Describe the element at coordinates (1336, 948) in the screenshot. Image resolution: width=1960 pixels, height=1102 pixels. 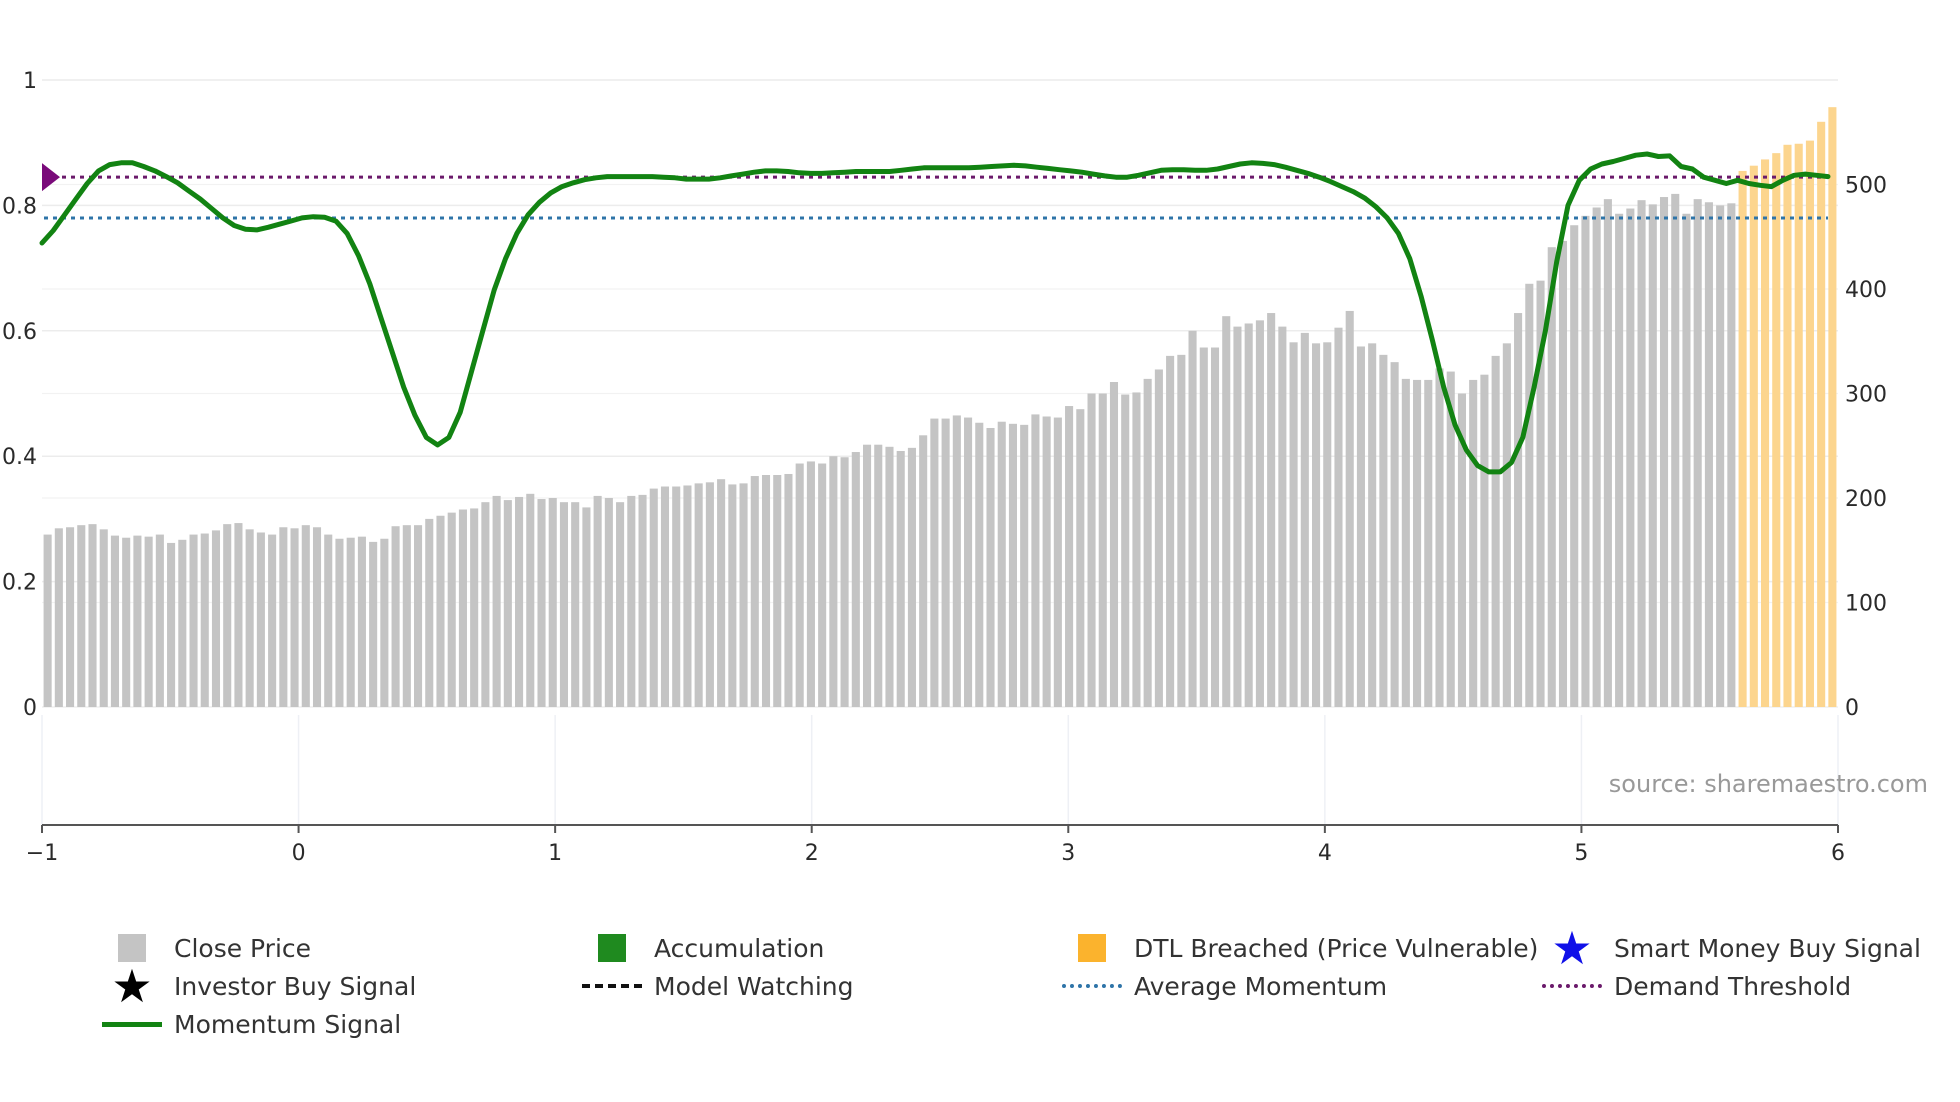
I see `legend-label: DTL Breached (Price Vulnerable)` at that location.